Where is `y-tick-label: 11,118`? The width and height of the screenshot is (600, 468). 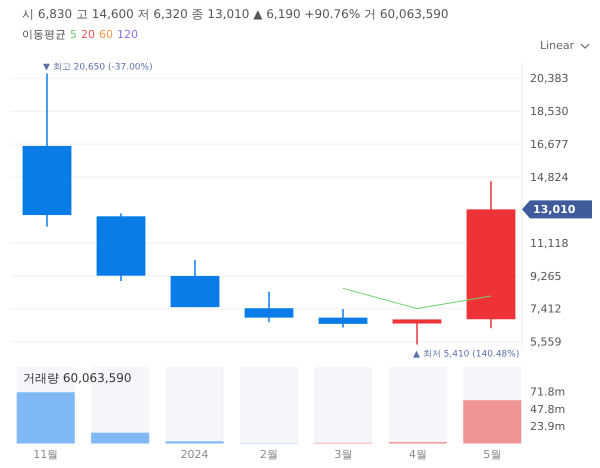
y-tick-label: 11,118 is located at coordinates (549, 243).